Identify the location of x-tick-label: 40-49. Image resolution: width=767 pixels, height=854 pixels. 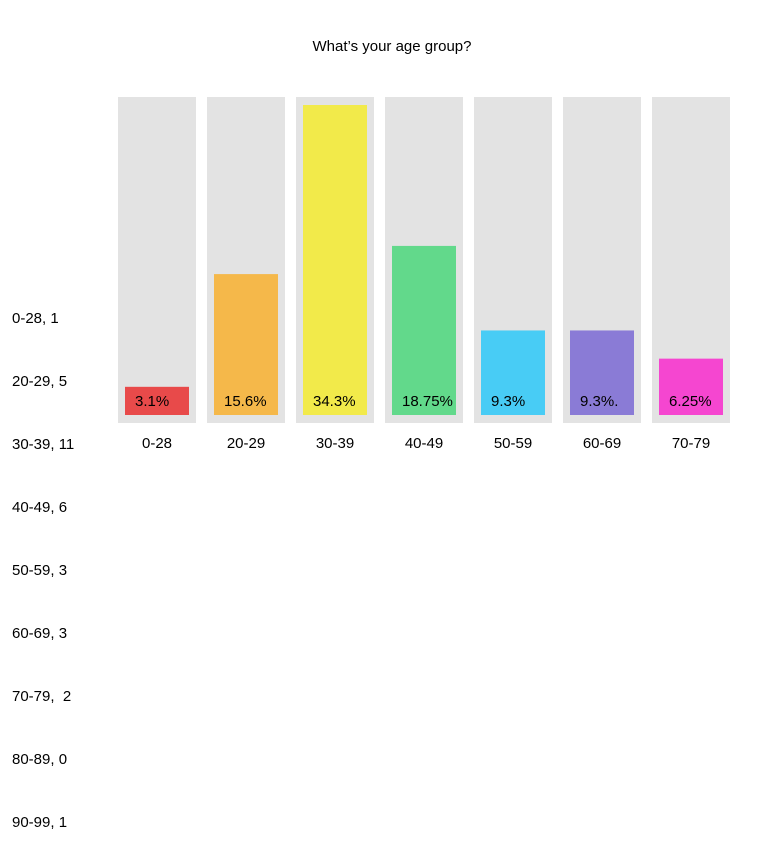
(424, 443).